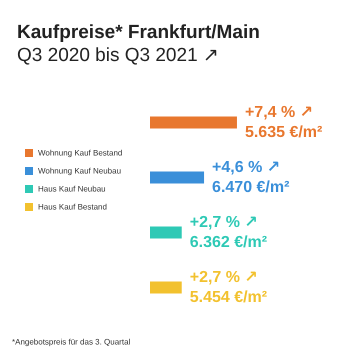 The width and height of the screenshot is (360, 360). What do you see at coordinates (72, 189) in the screenshot?
I see `legend-label: Haus Kauf Neubau` at bounding box center [72, 189].